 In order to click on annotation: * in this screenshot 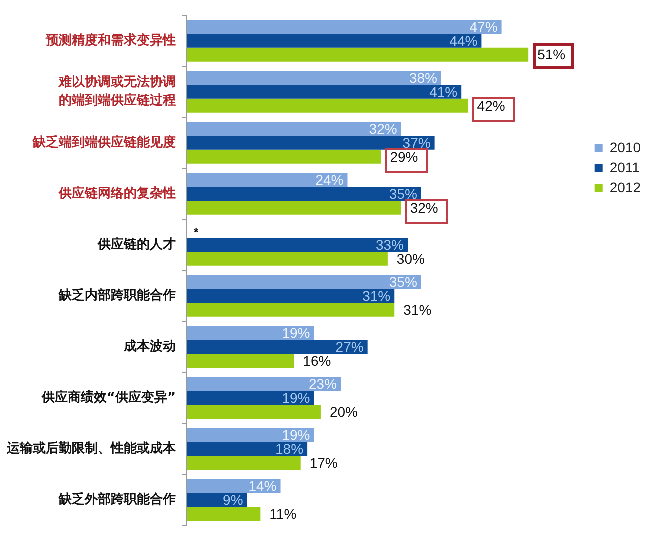, I will do `click(196, 232)`.